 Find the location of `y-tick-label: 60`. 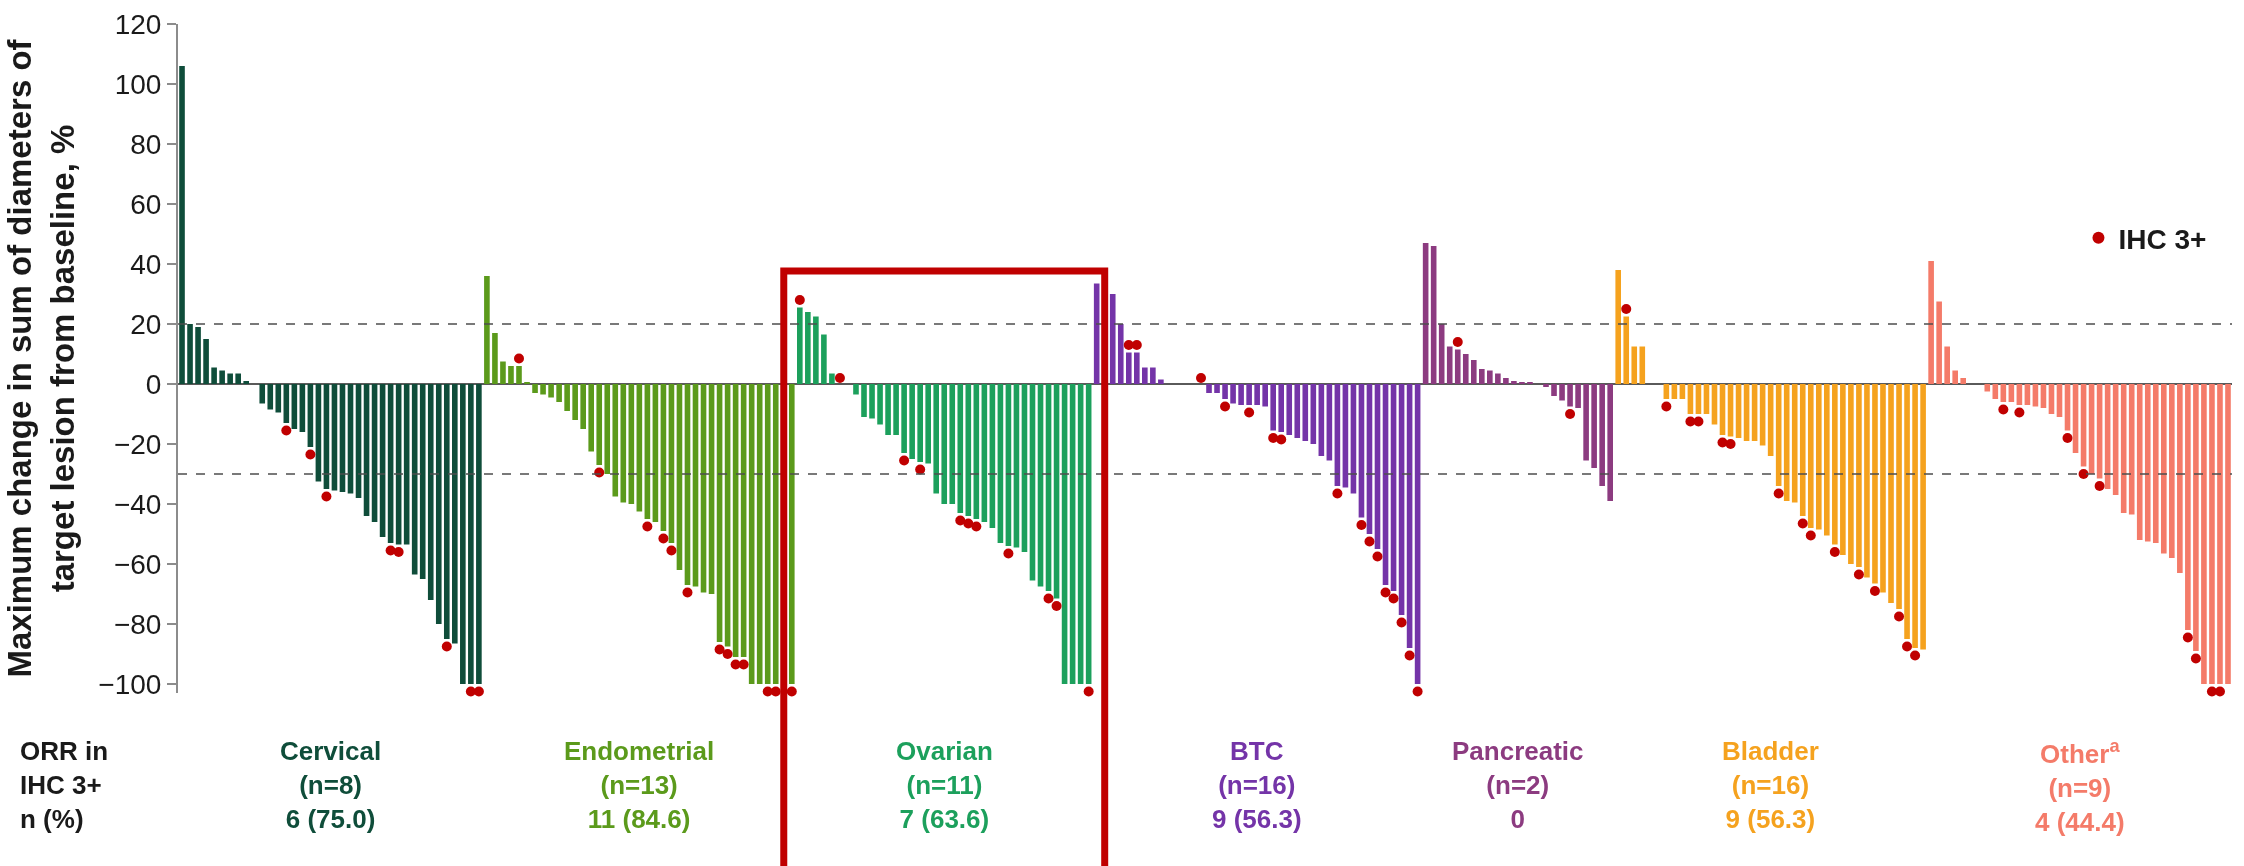

y-tick-label: 60 is located at coordinates (146, 204).